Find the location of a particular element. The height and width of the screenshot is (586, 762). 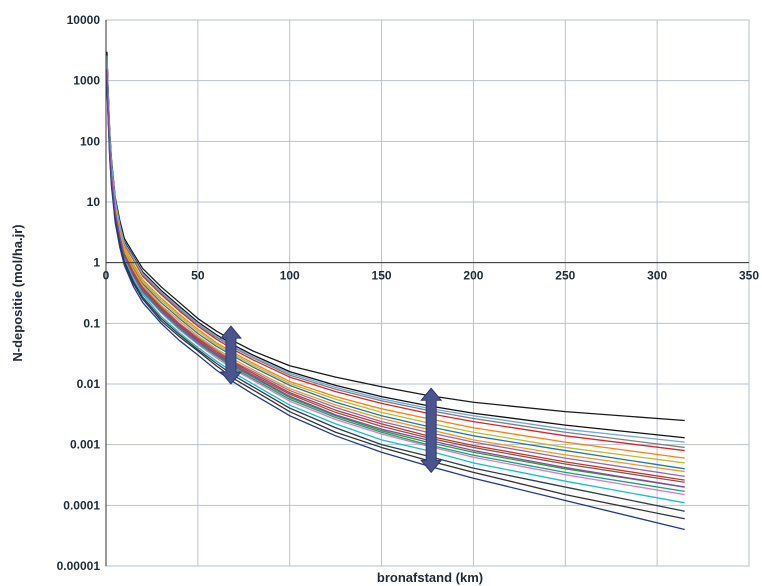

y-tick-label: 0.01 is located at coordinates (89, 384).